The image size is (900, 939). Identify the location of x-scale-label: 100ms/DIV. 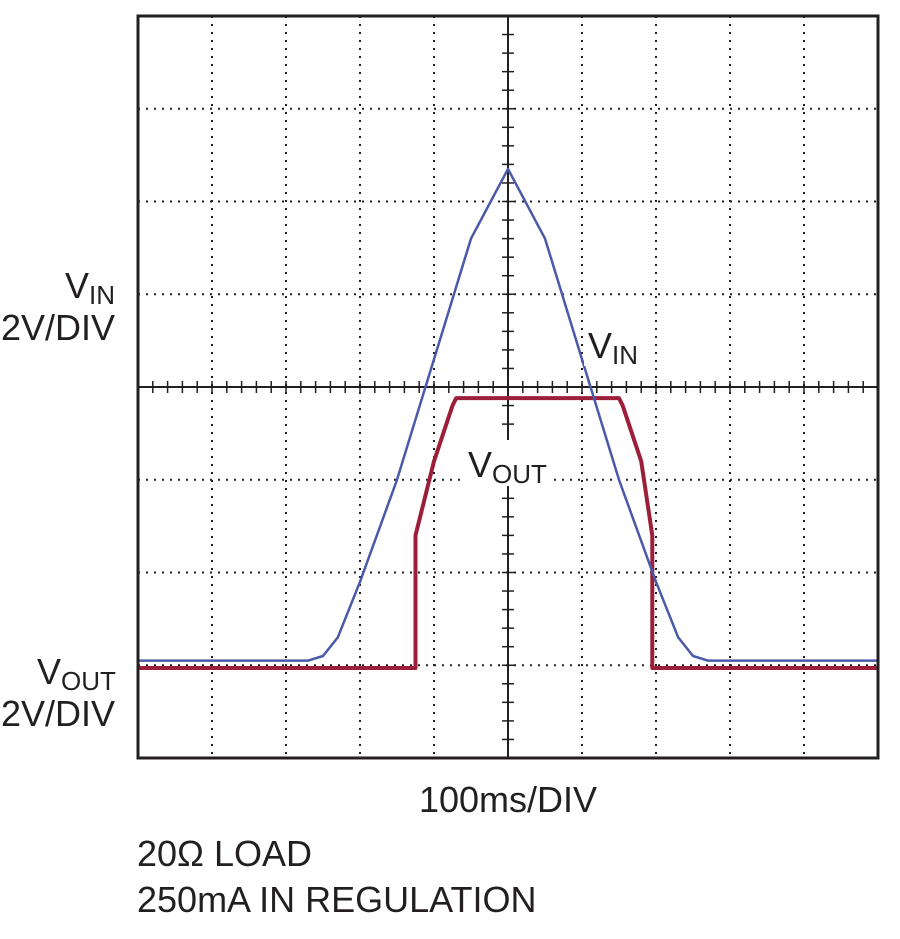
(508, 799).